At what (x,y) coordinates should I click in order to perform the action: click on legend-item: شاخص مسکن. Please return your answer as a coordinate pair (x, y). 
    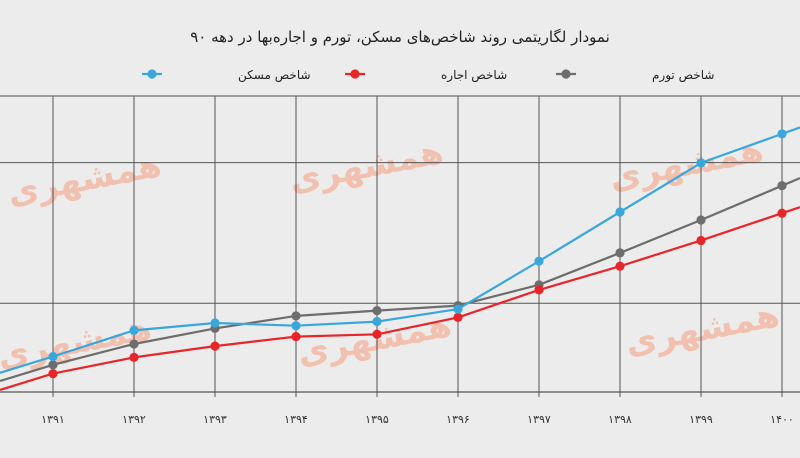
    Looking at the image, I should click on (226, 75).